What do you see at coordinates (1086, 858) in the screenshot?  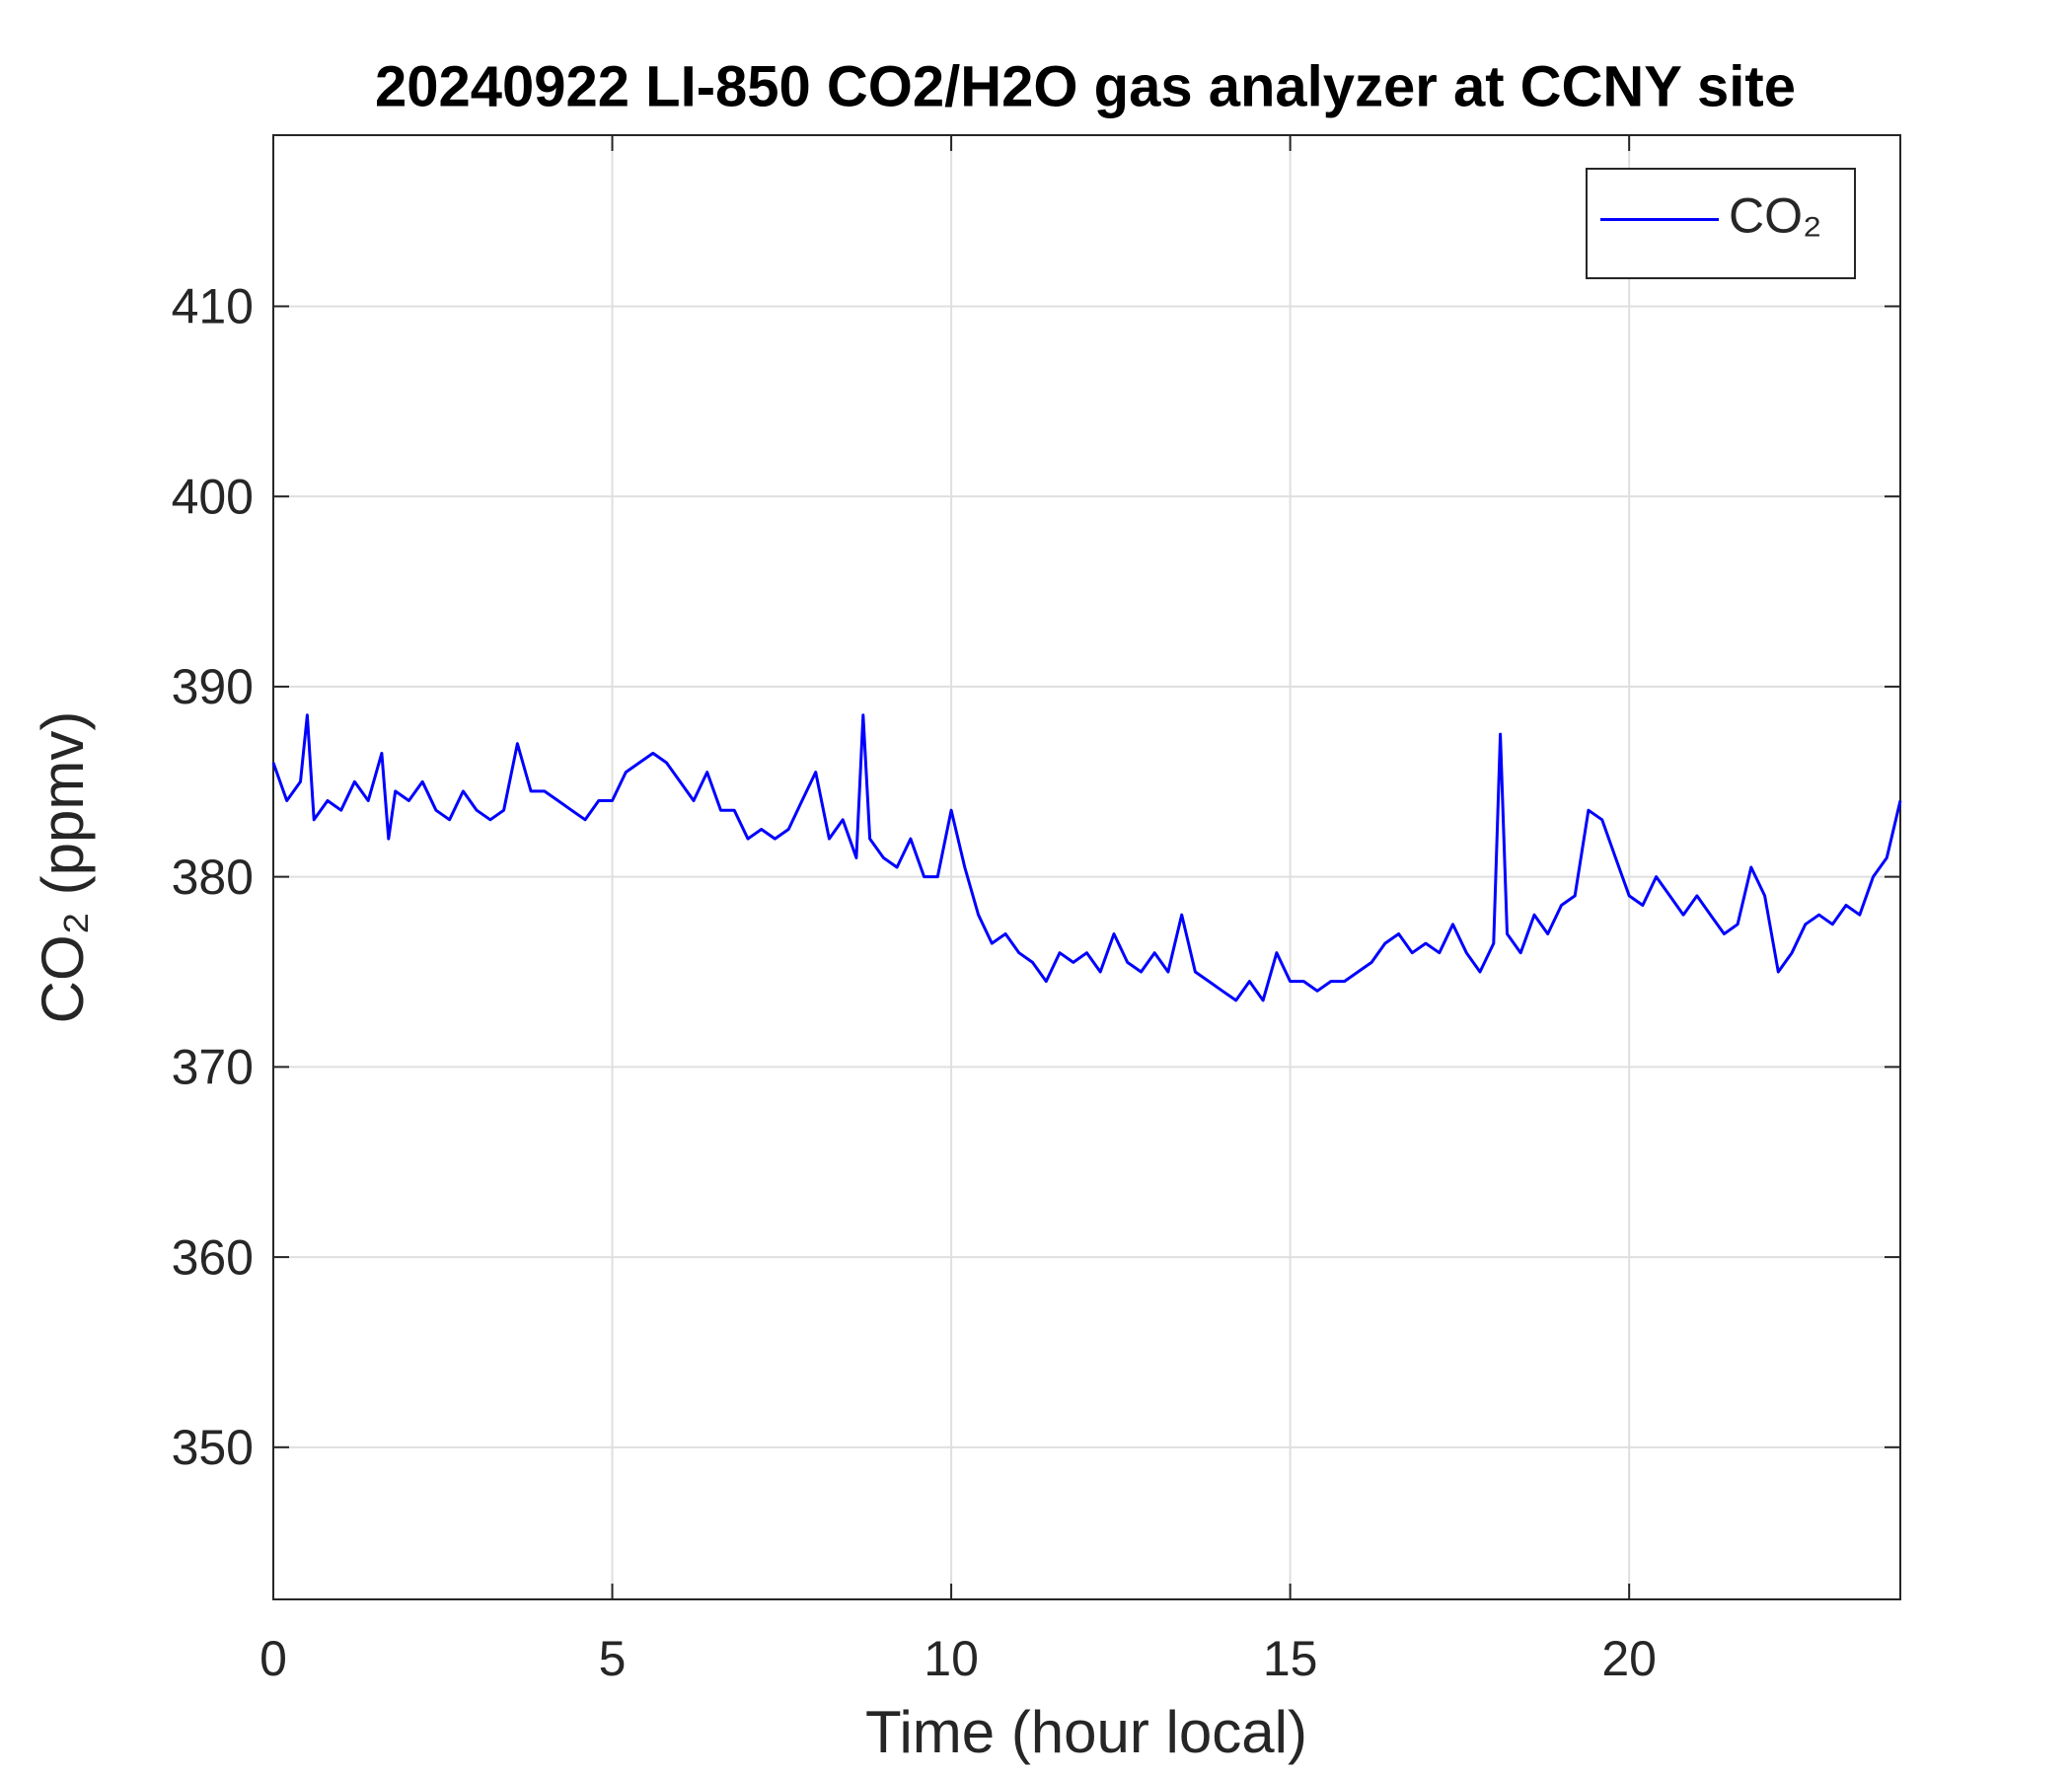 I see `data-line` at bounding box center [1086, 858].